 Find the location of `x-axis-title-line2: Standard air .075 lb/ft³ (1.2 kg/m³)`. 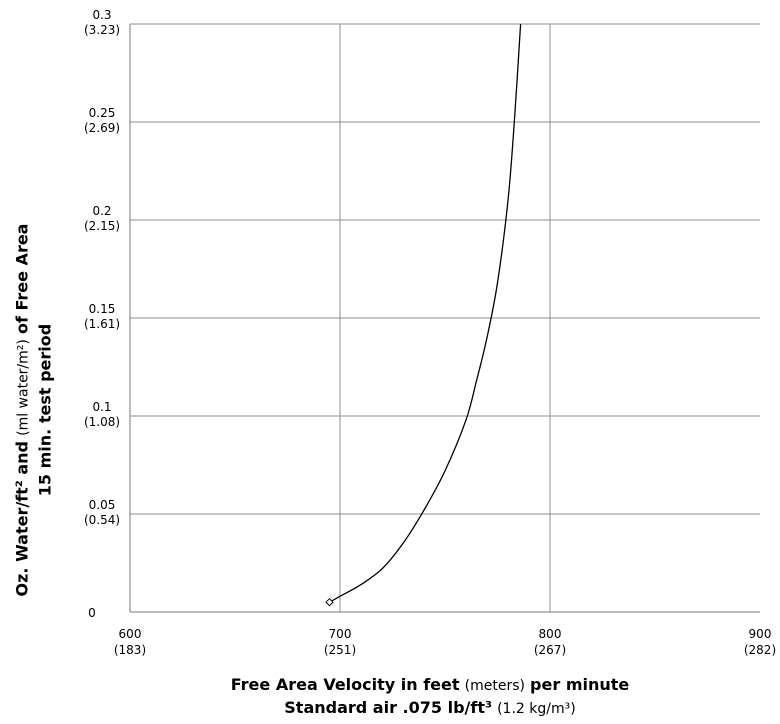

x-axis-title-line2: Standard air .075 lb/ft³ (1.2 kg/m³) is located at coordinates (430, 708).